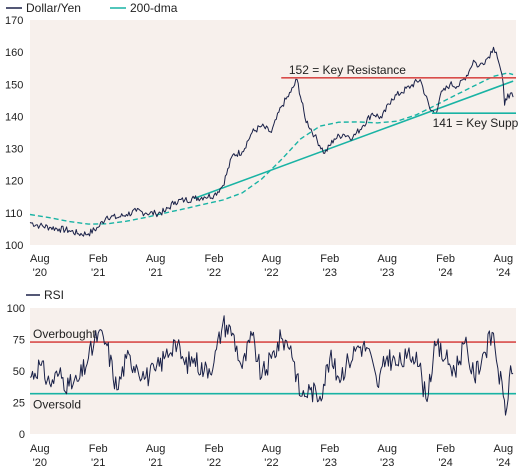 The image size is (518, 473). I want to click on legend-label-dollar-yen: Dollar/Yen, so click(53, 8).